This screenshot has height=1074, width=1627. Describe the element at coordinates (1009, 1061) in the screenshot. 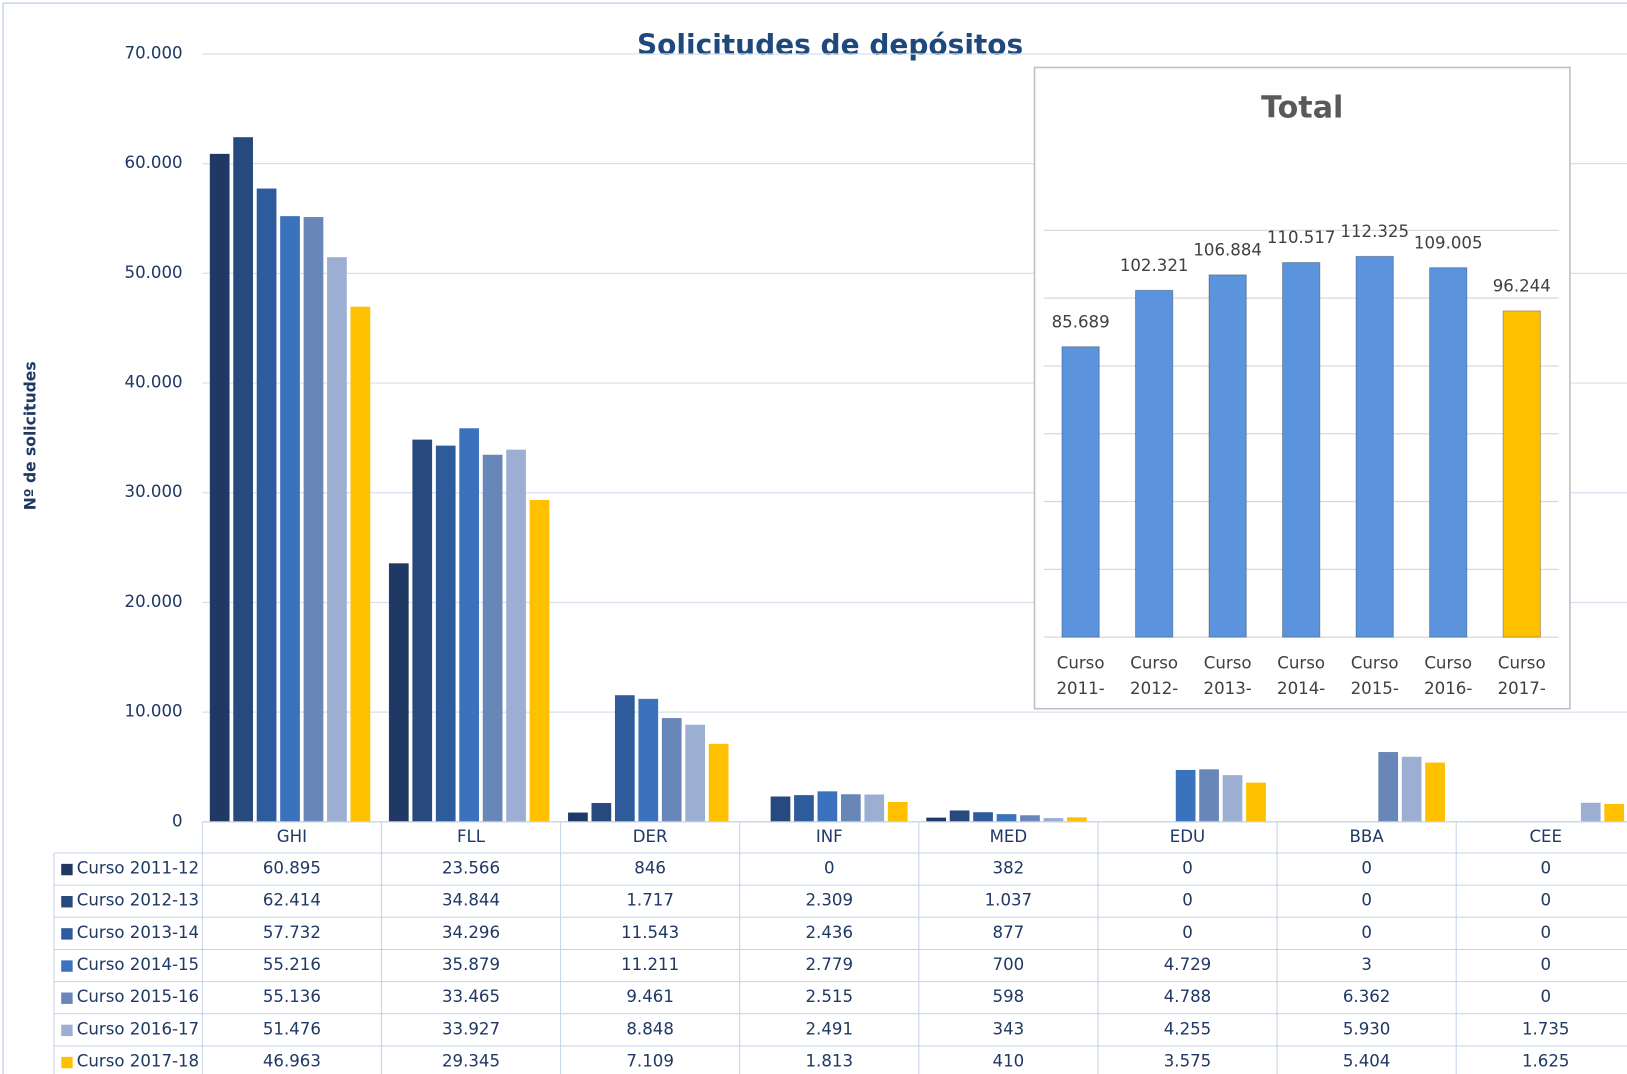

I see `table-cell: 410` at that location.